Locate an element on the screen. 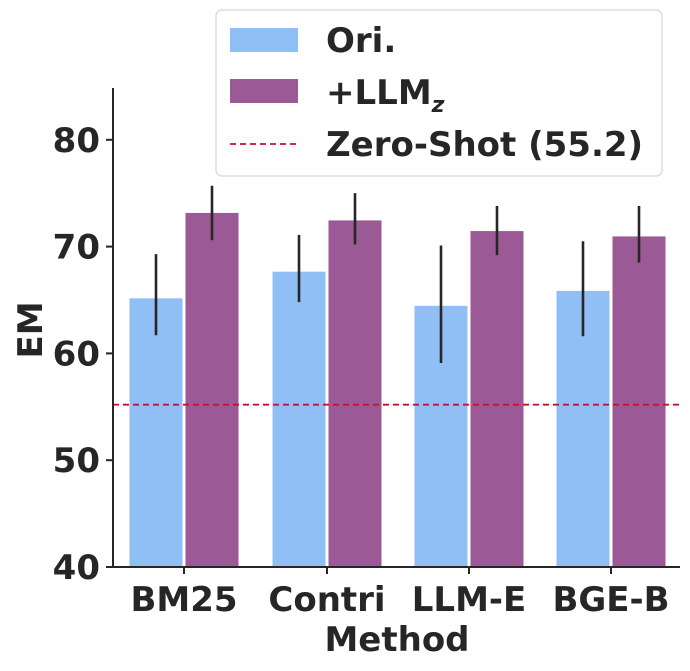  x-tick-label-contri: Contri is located at coordinates (326, 600).